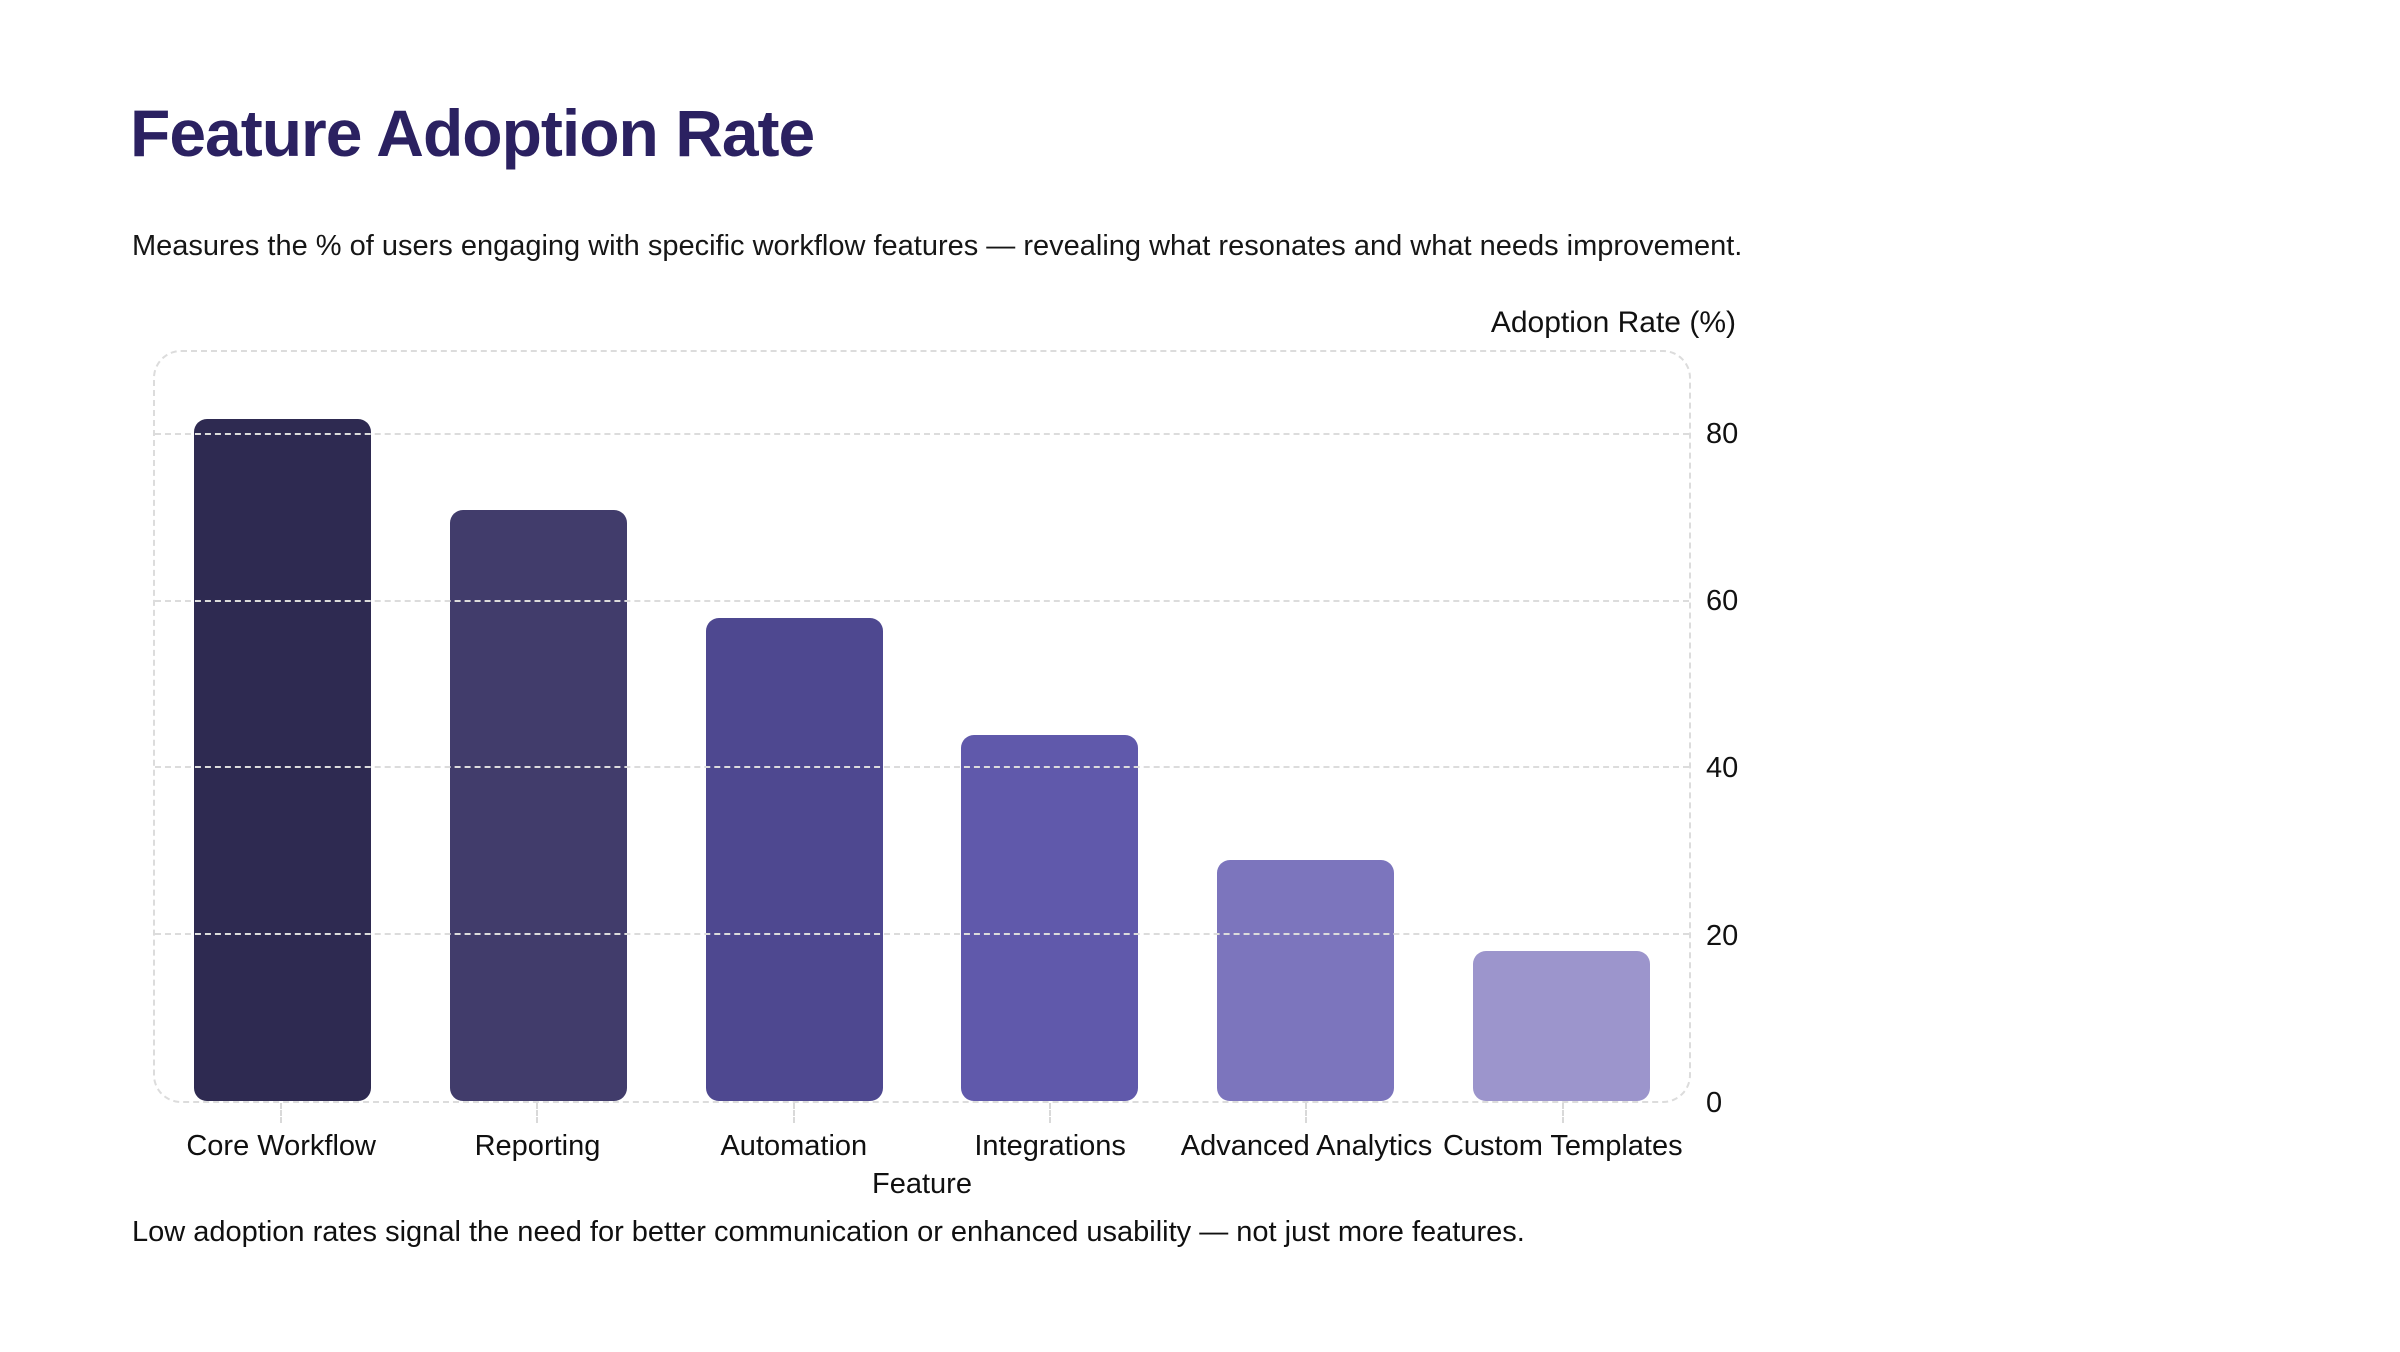  Describe the element at coordinates (538, 805) in the screenshot. I see `bar-reporting` at that location.